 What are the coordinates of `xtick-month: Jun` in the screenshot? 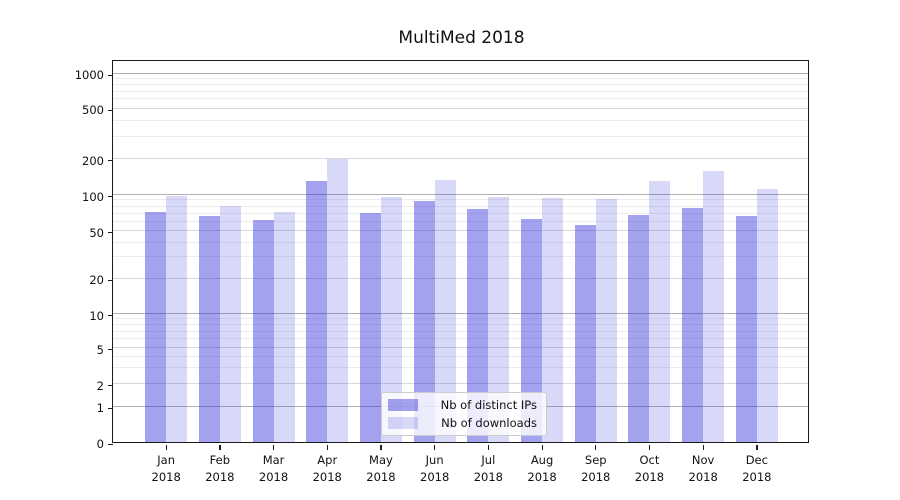 It's located at (434, 460).